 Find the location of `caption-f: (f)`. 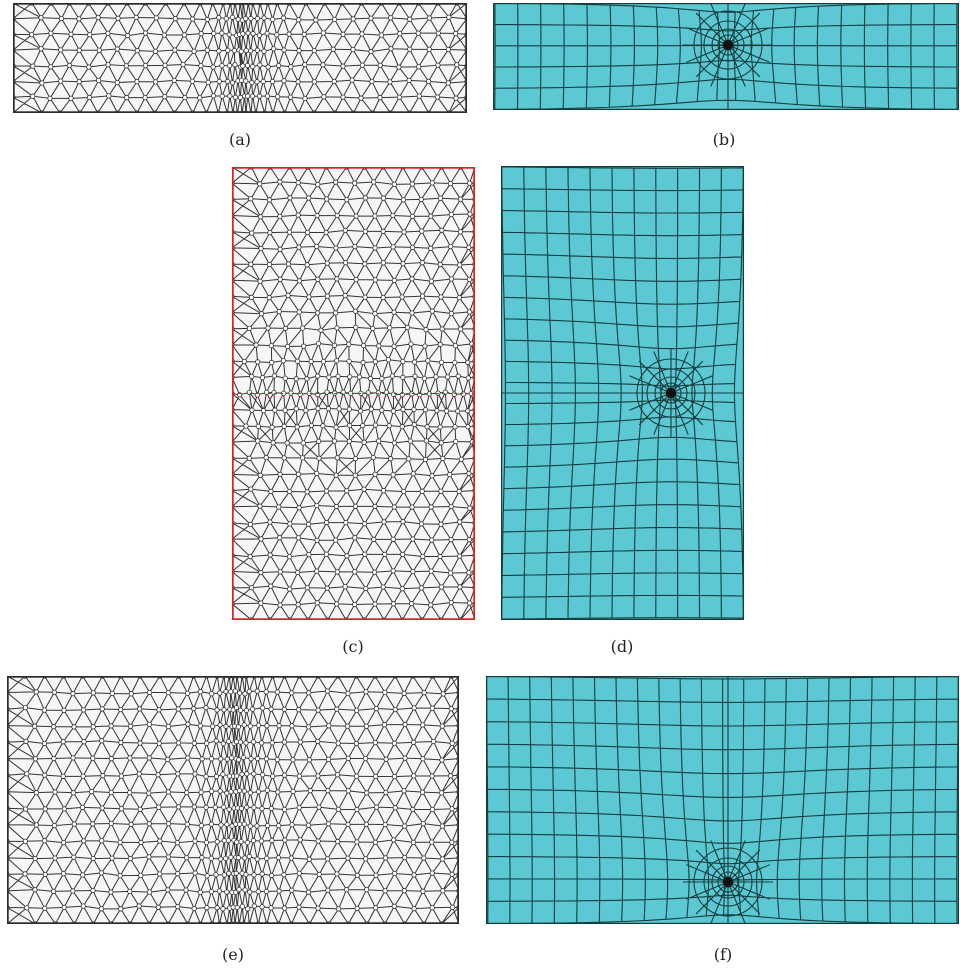

caption-f: (f) is located at coordinates (723, 954).